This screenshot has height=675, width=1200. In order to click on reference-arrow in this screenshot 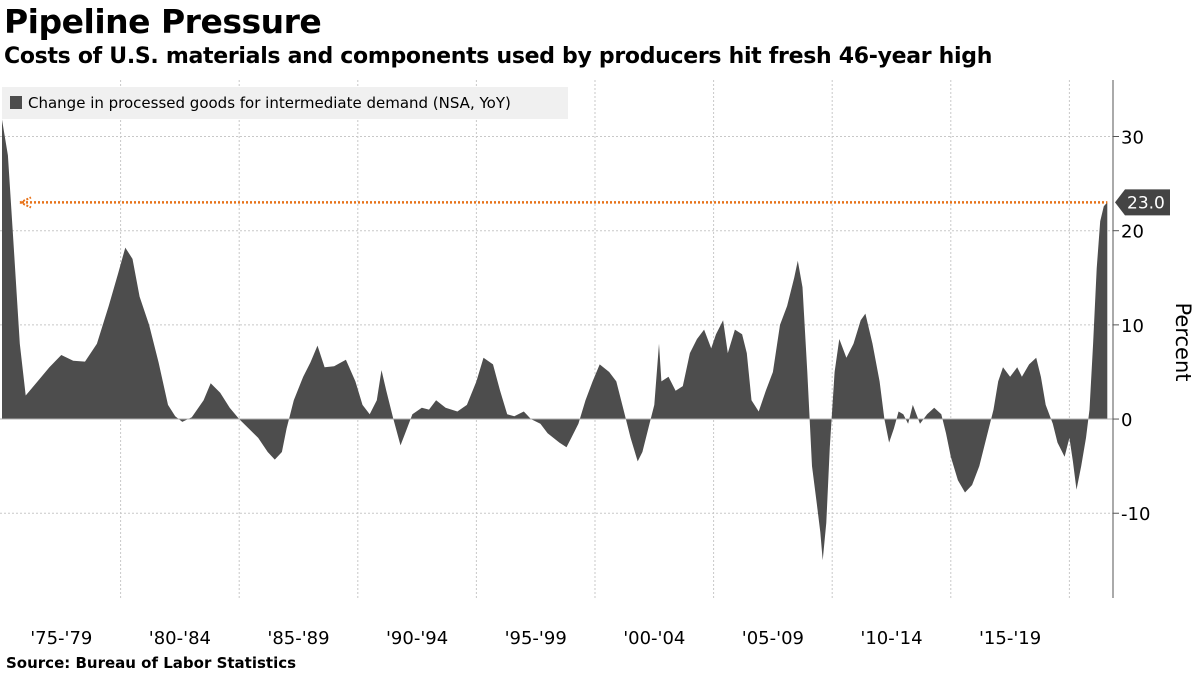, I will do `click(25, 202)`.